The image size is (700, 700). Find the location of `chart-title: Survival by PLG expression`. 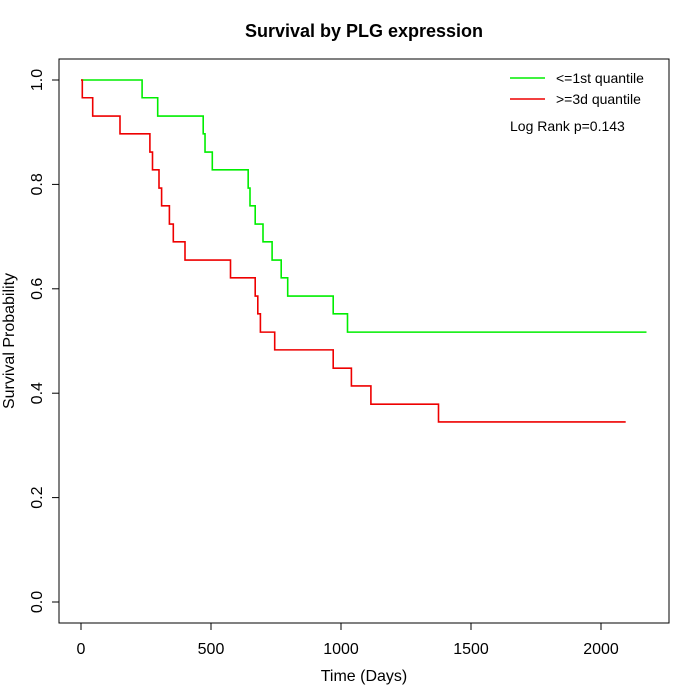

chart-title: Survival by PLG expression is located at coordinates (364, 31).